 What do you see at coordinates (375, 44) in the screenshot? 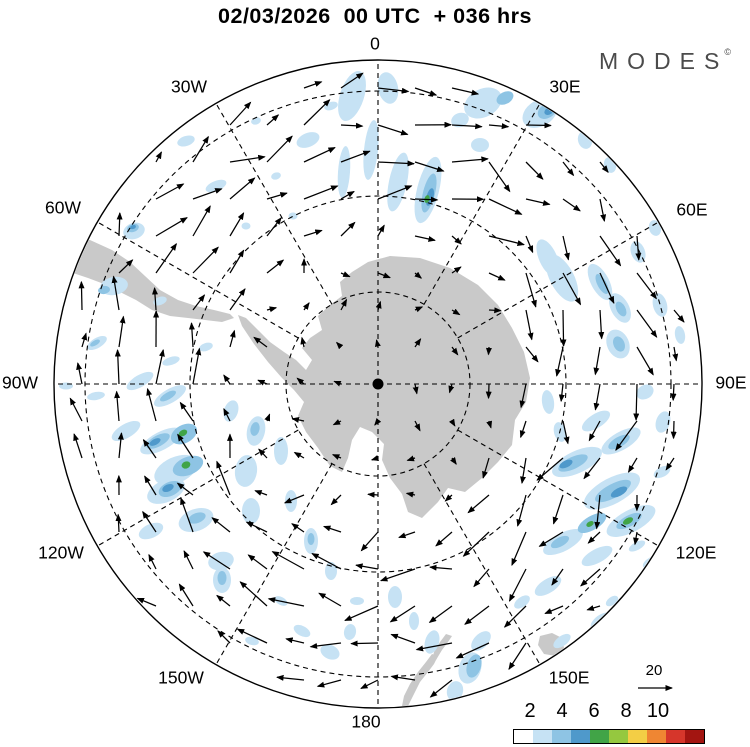
I see `longitude-label-0: 0` at bounding box center [375, 44].